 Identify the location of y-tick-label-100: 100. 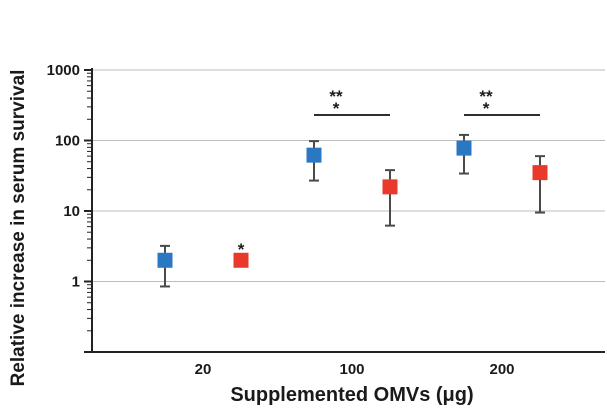
(67, 141).